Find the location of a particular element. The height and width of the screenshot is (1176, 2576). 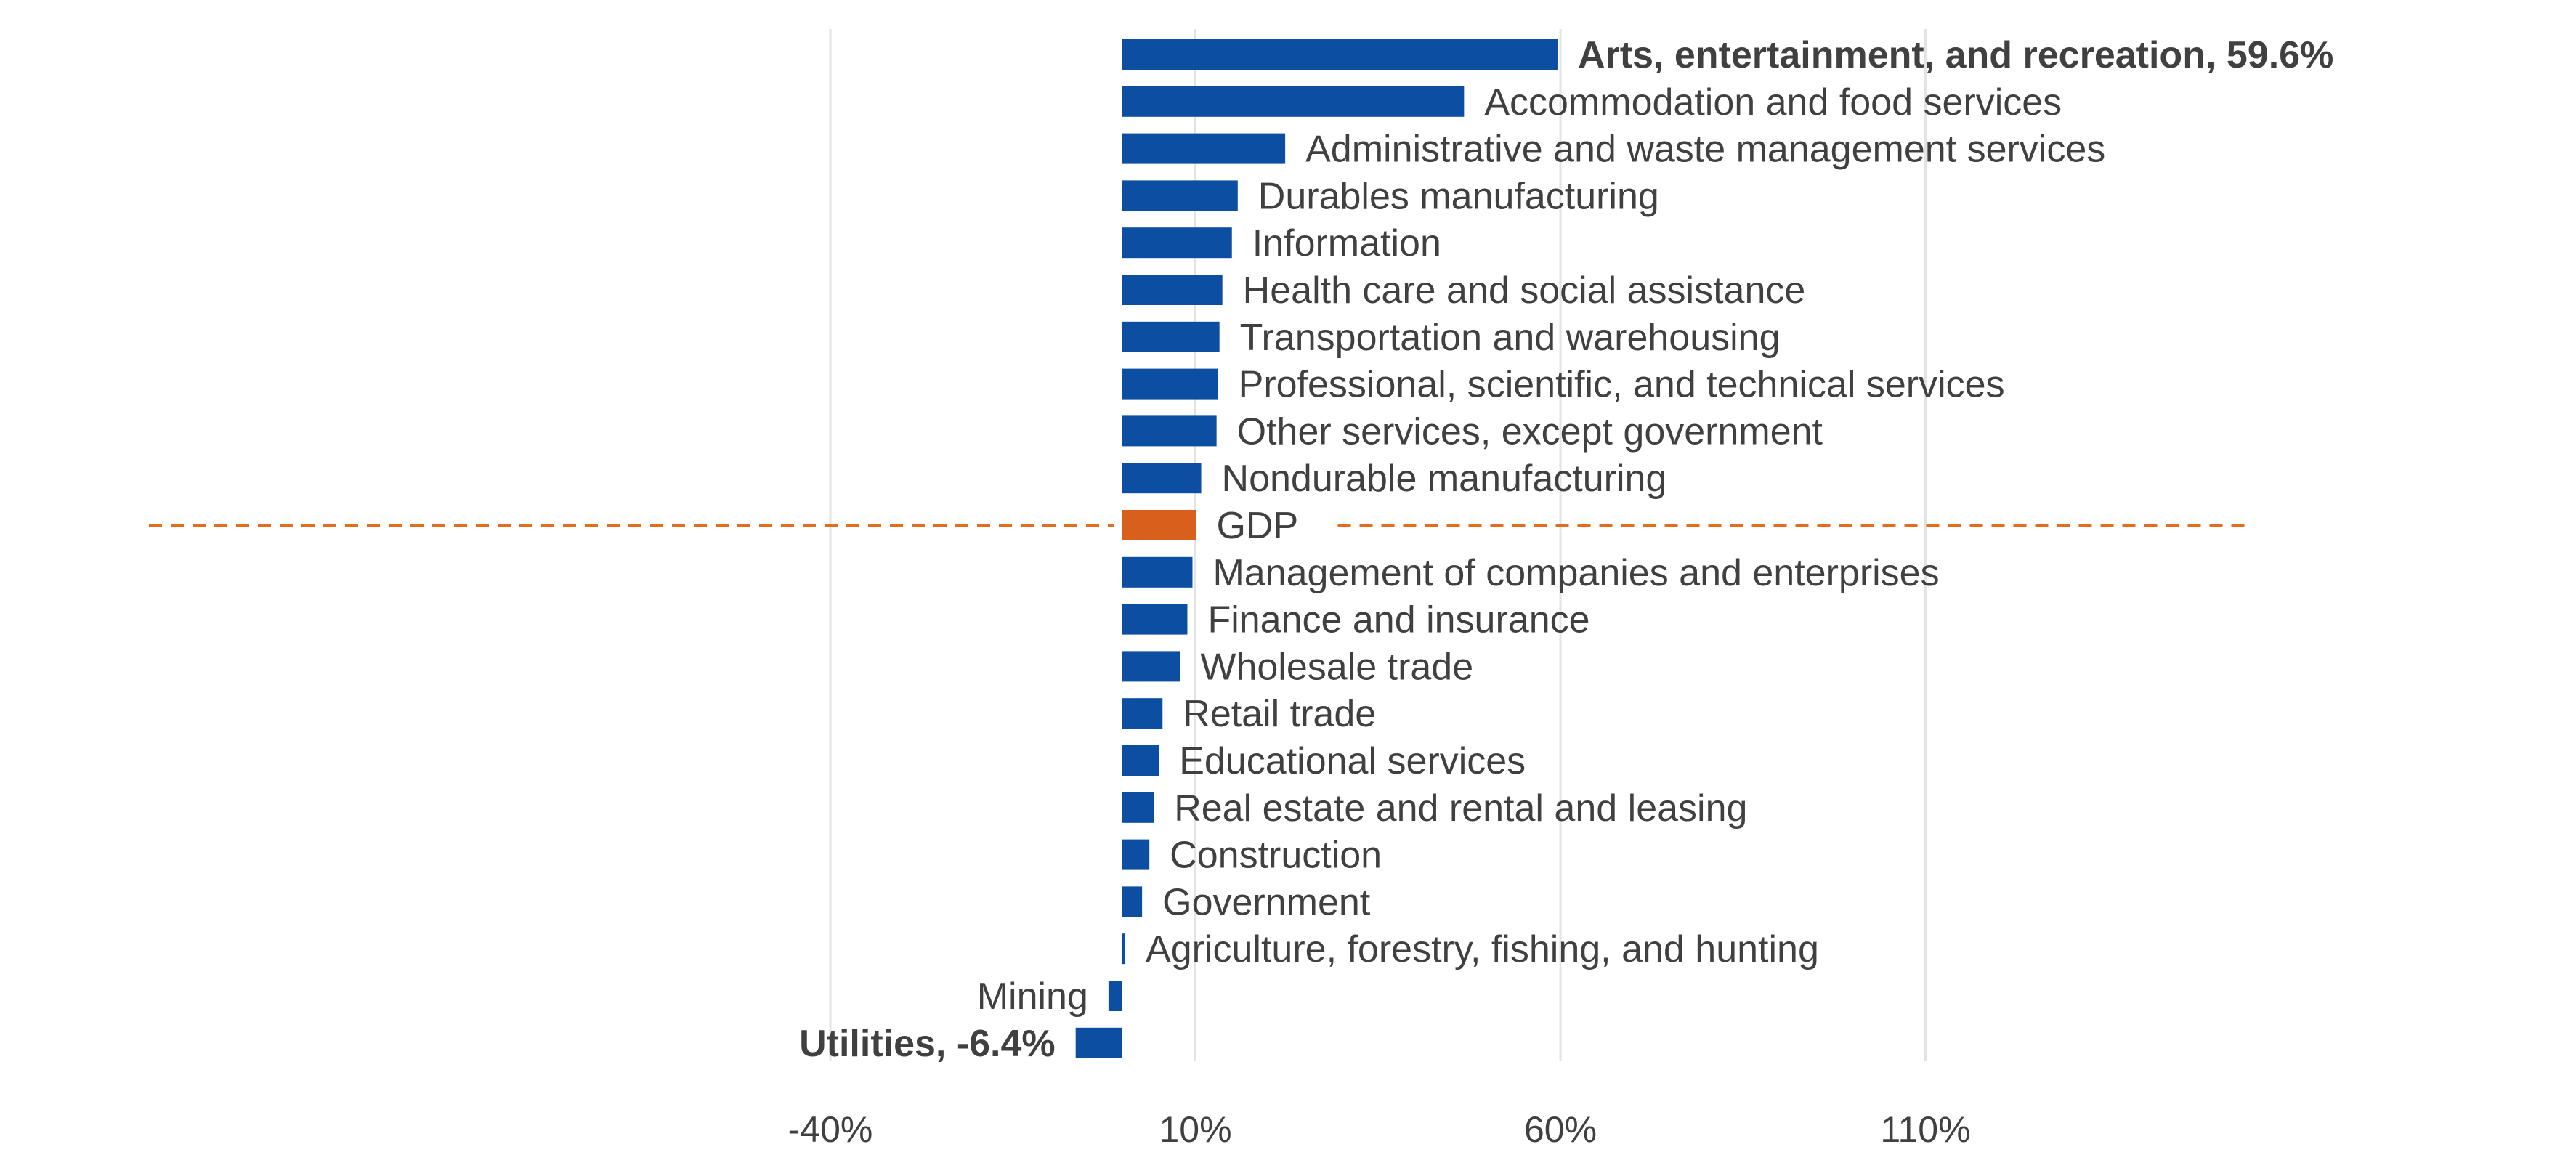

x-tick-label: 60% is located at coordinates (1560, 1129).